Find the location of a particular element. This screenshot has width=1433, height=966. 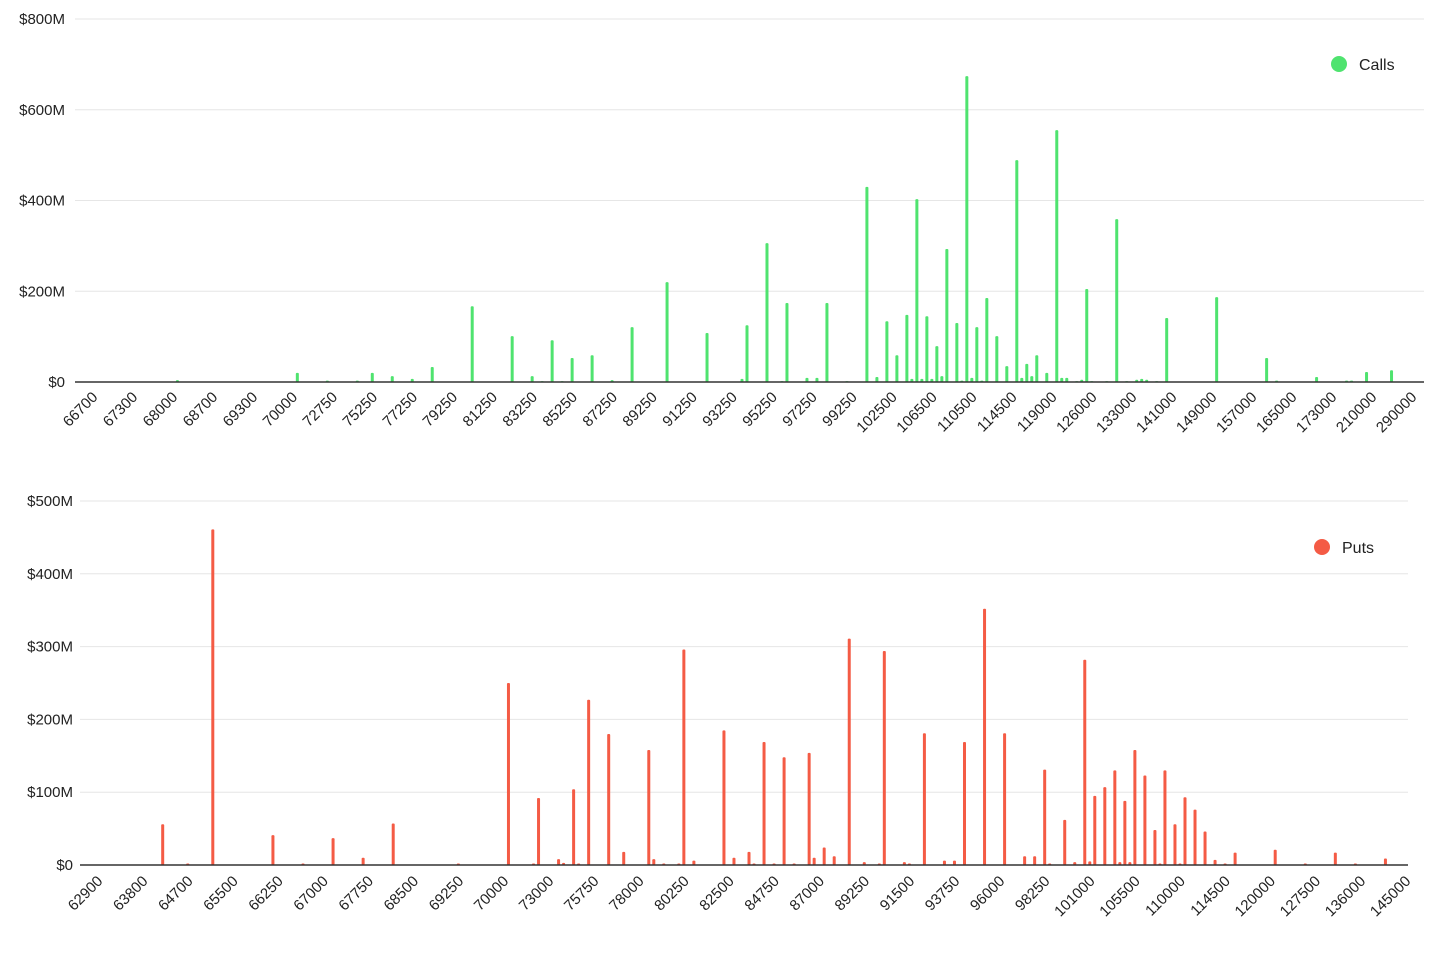

puts-legend-item: Puts is located at coordinates (1344, 548).